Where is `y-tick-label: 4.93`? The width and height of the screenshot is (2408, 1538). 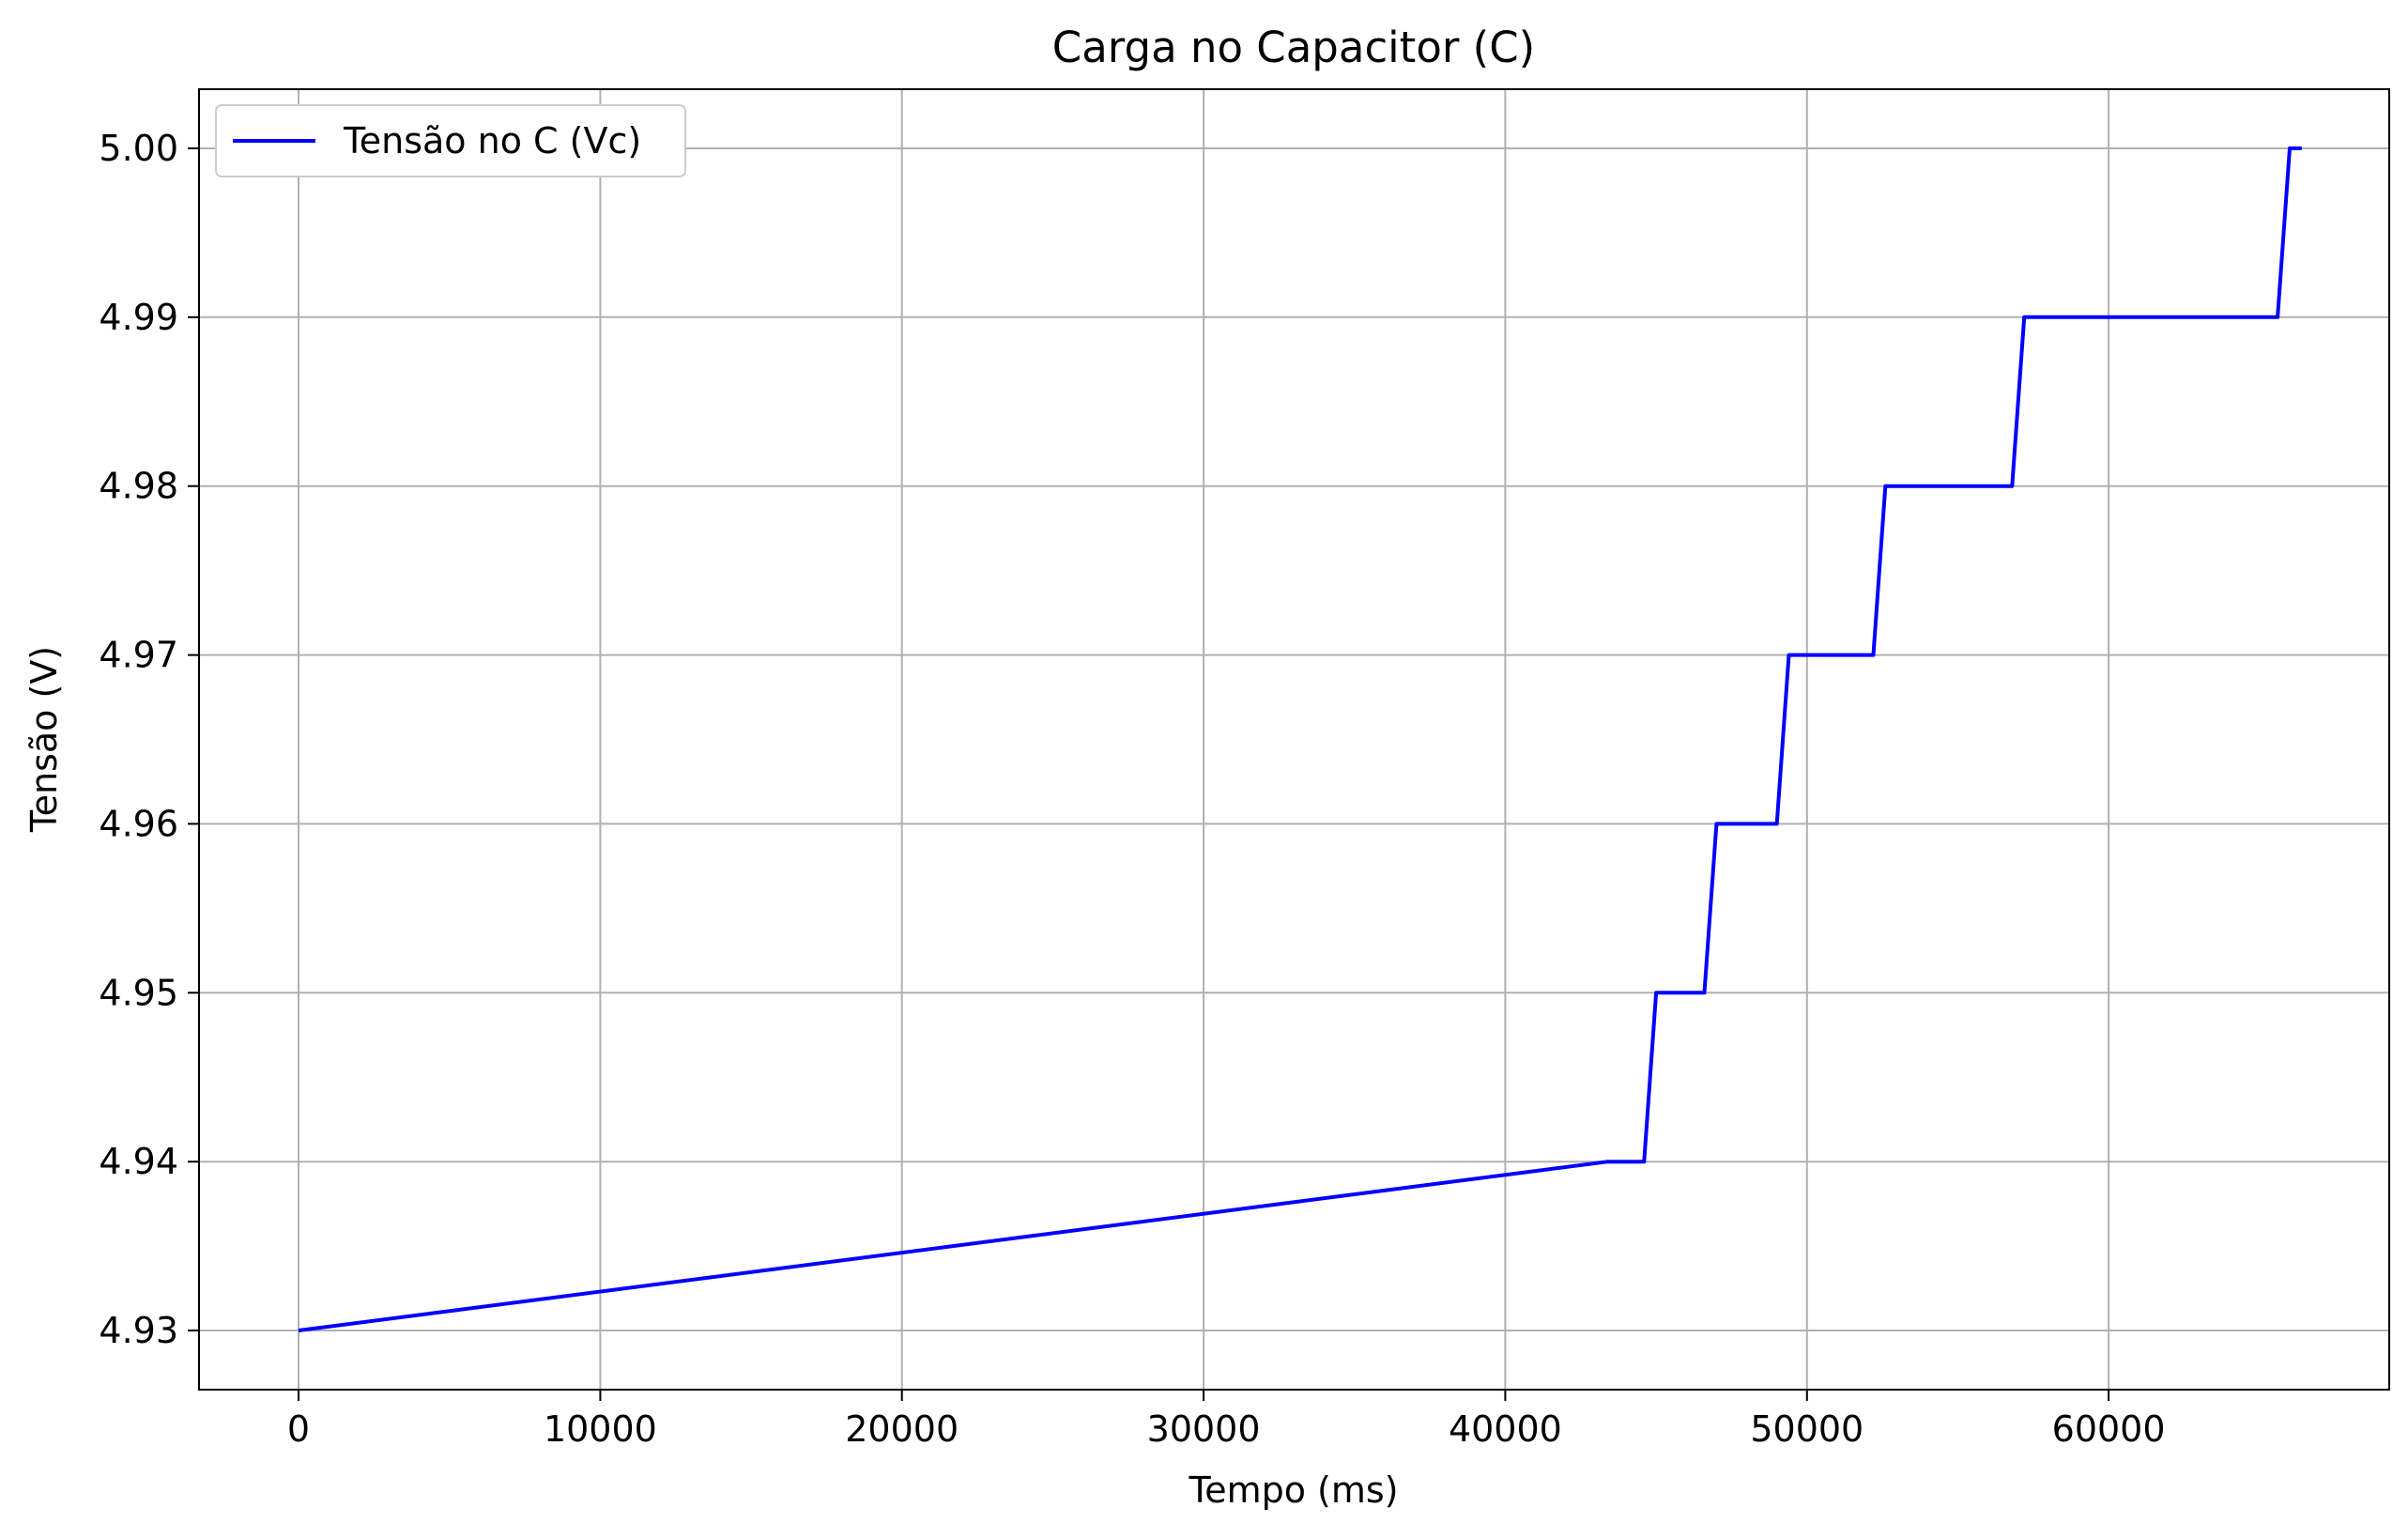
y-tick-label: 4.93 is located at coordinates (138, 1330).